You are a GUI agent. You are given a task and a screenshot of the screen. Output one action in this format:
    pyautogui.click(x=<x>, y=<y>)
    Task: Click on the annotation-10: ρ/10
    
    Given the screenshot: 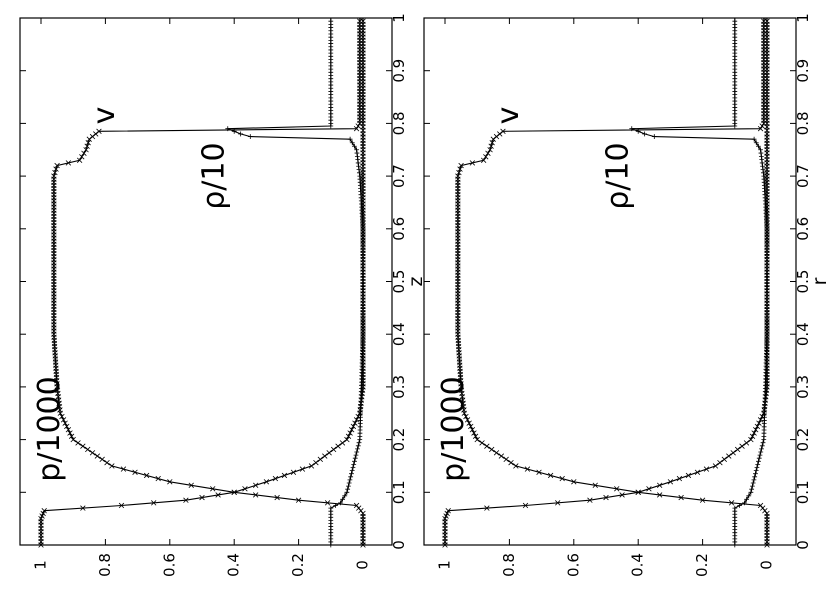 What is the action you would take?
    pyautogui.click(x=213, y=175)
    